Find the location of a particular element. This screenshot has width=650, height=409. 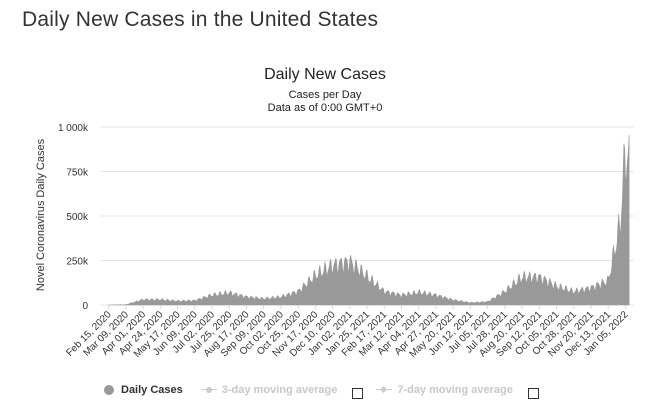

chart-subtitle-line1: Cases per Day is located at coordinates (325, 95).